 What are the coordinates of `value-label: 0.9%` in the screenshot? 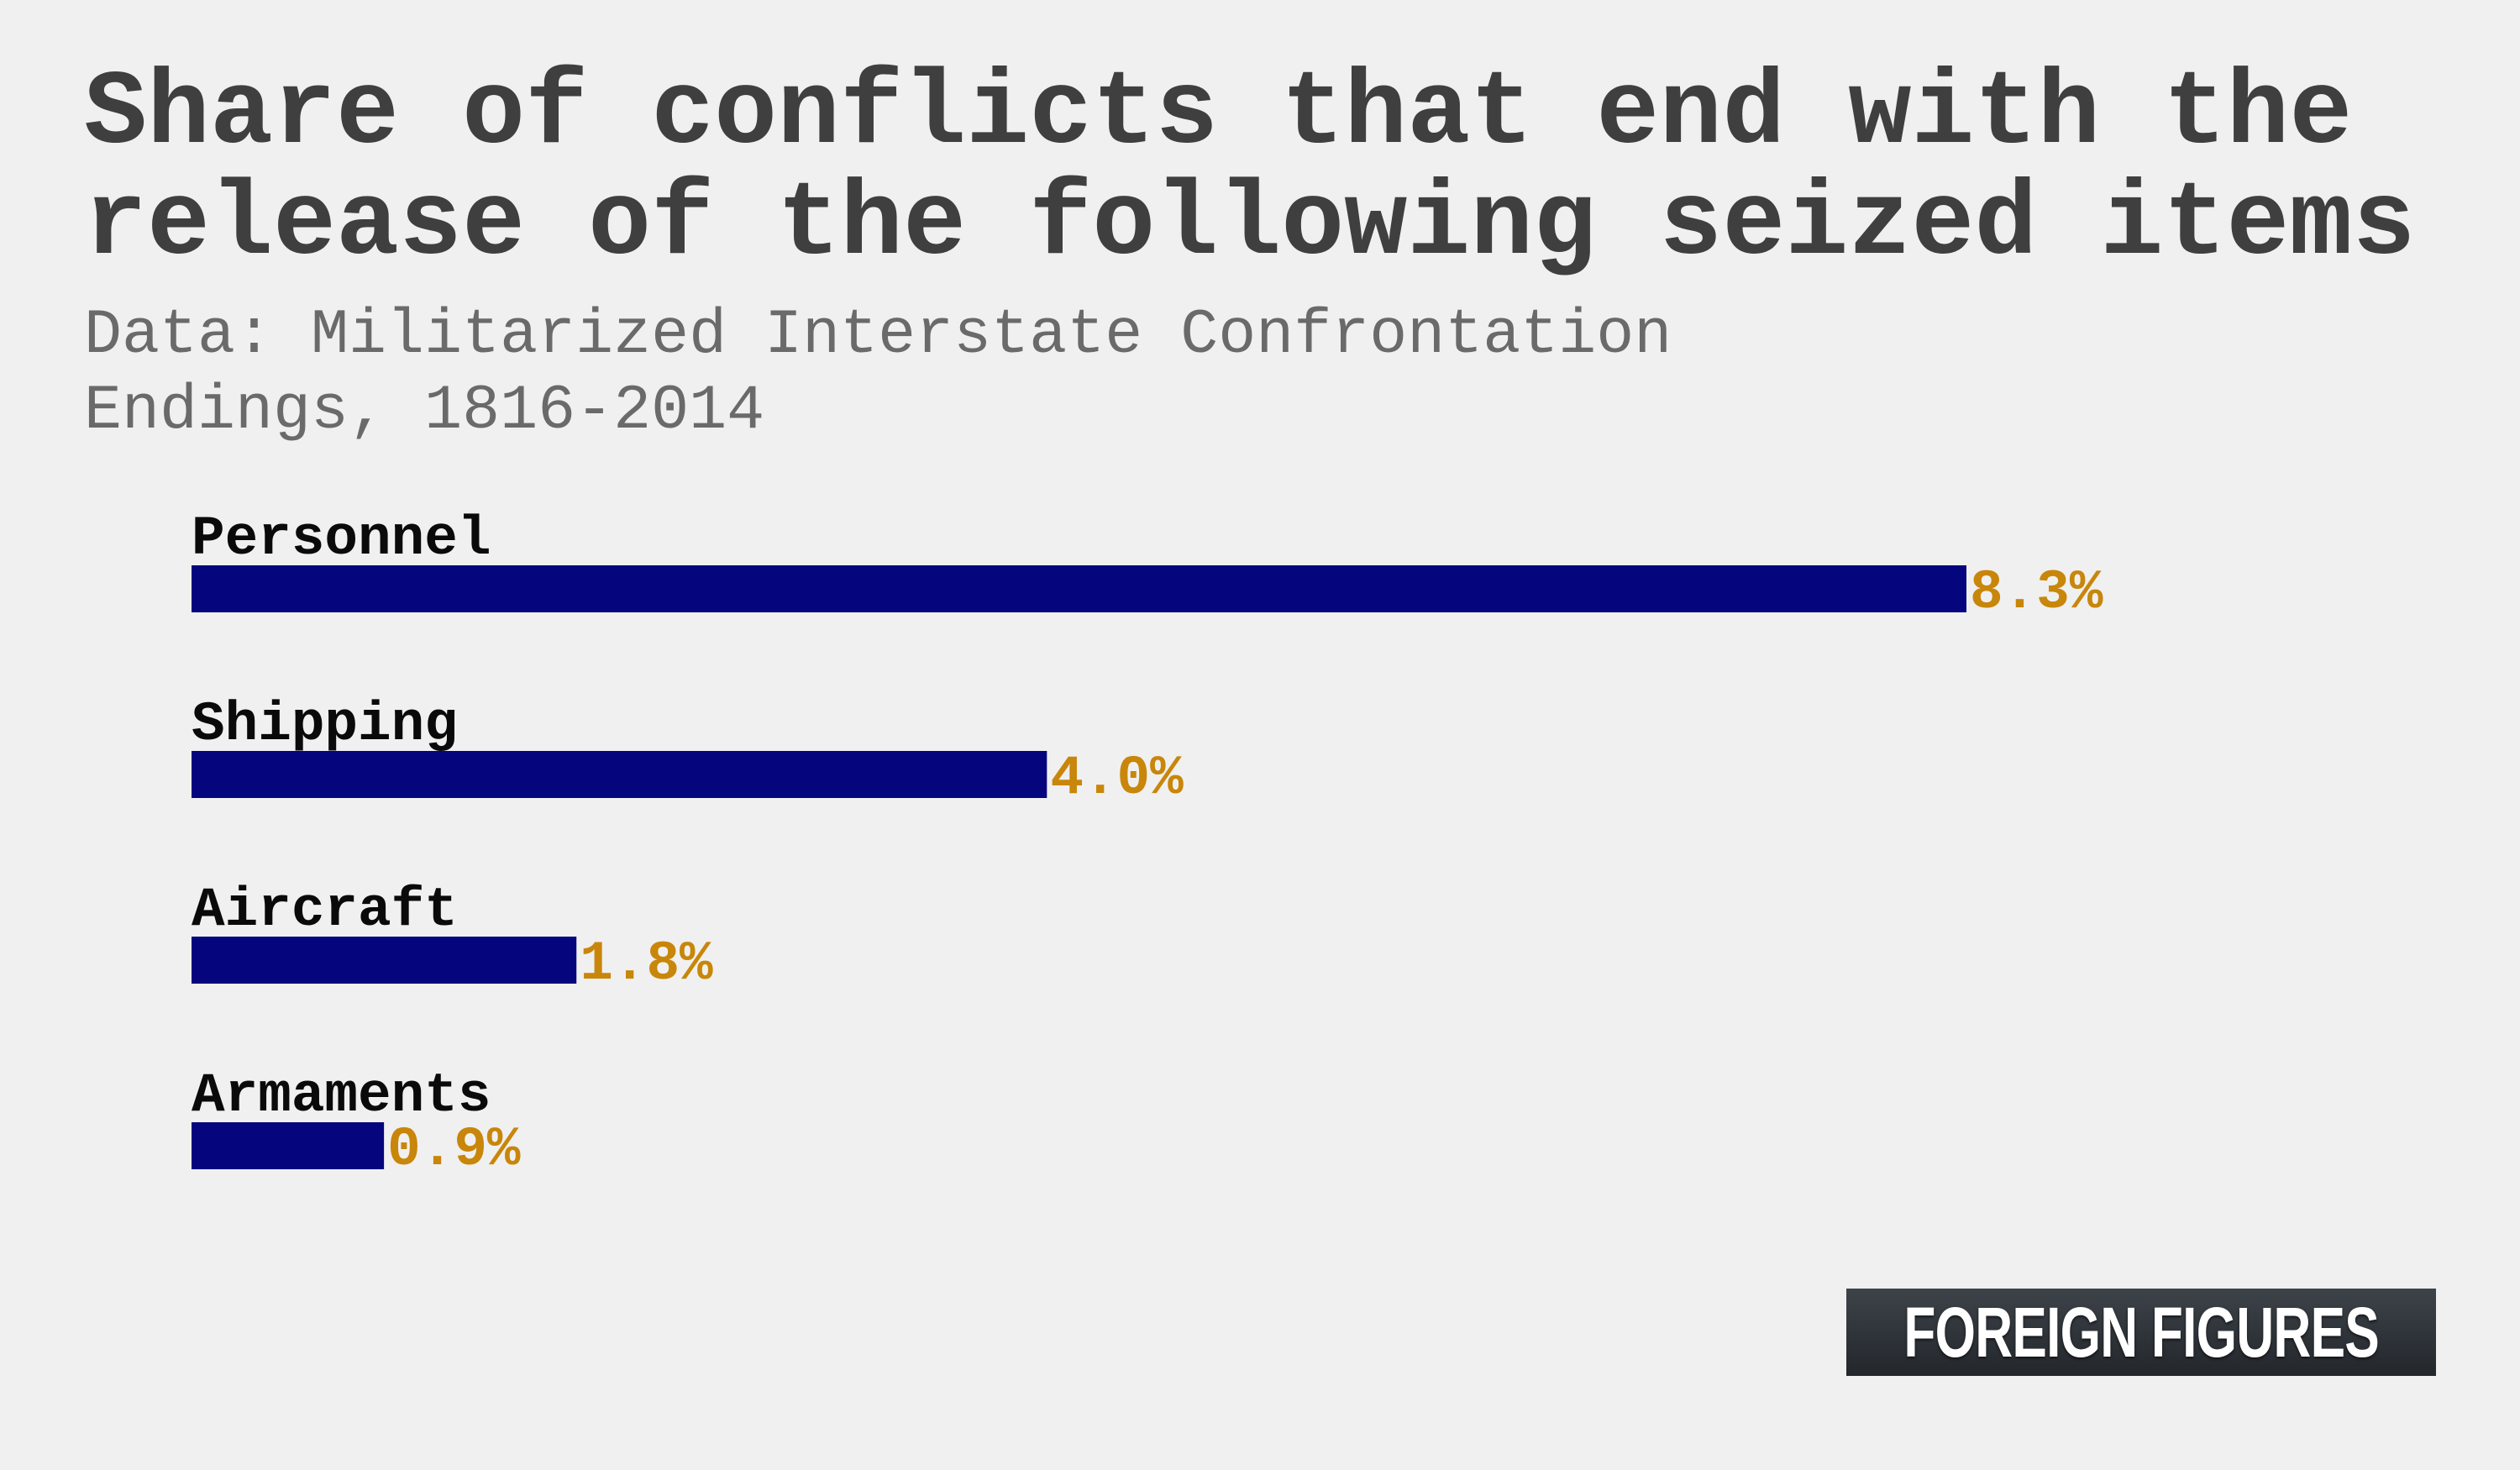 It's located at (454, 1149).